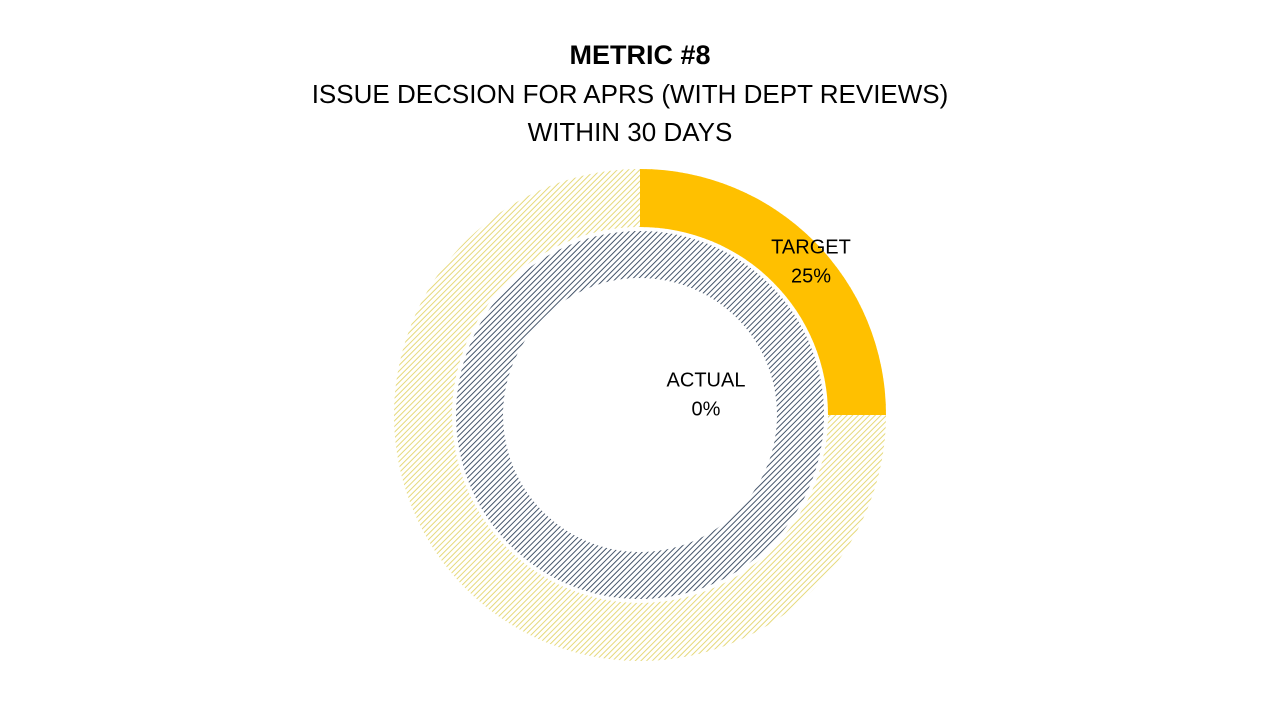  I want to click on slice, so click(763, 292).